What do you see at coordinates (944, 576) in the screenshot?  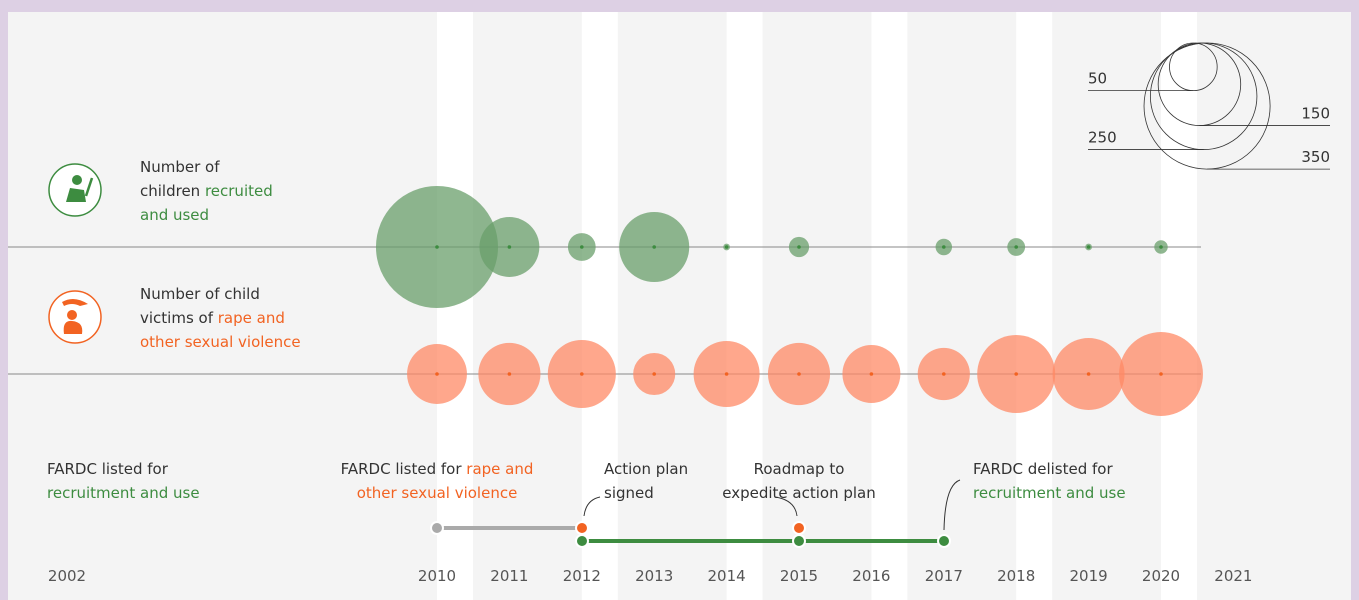 I see `x-tick-label: 2017` at bounding box center [944, 576].